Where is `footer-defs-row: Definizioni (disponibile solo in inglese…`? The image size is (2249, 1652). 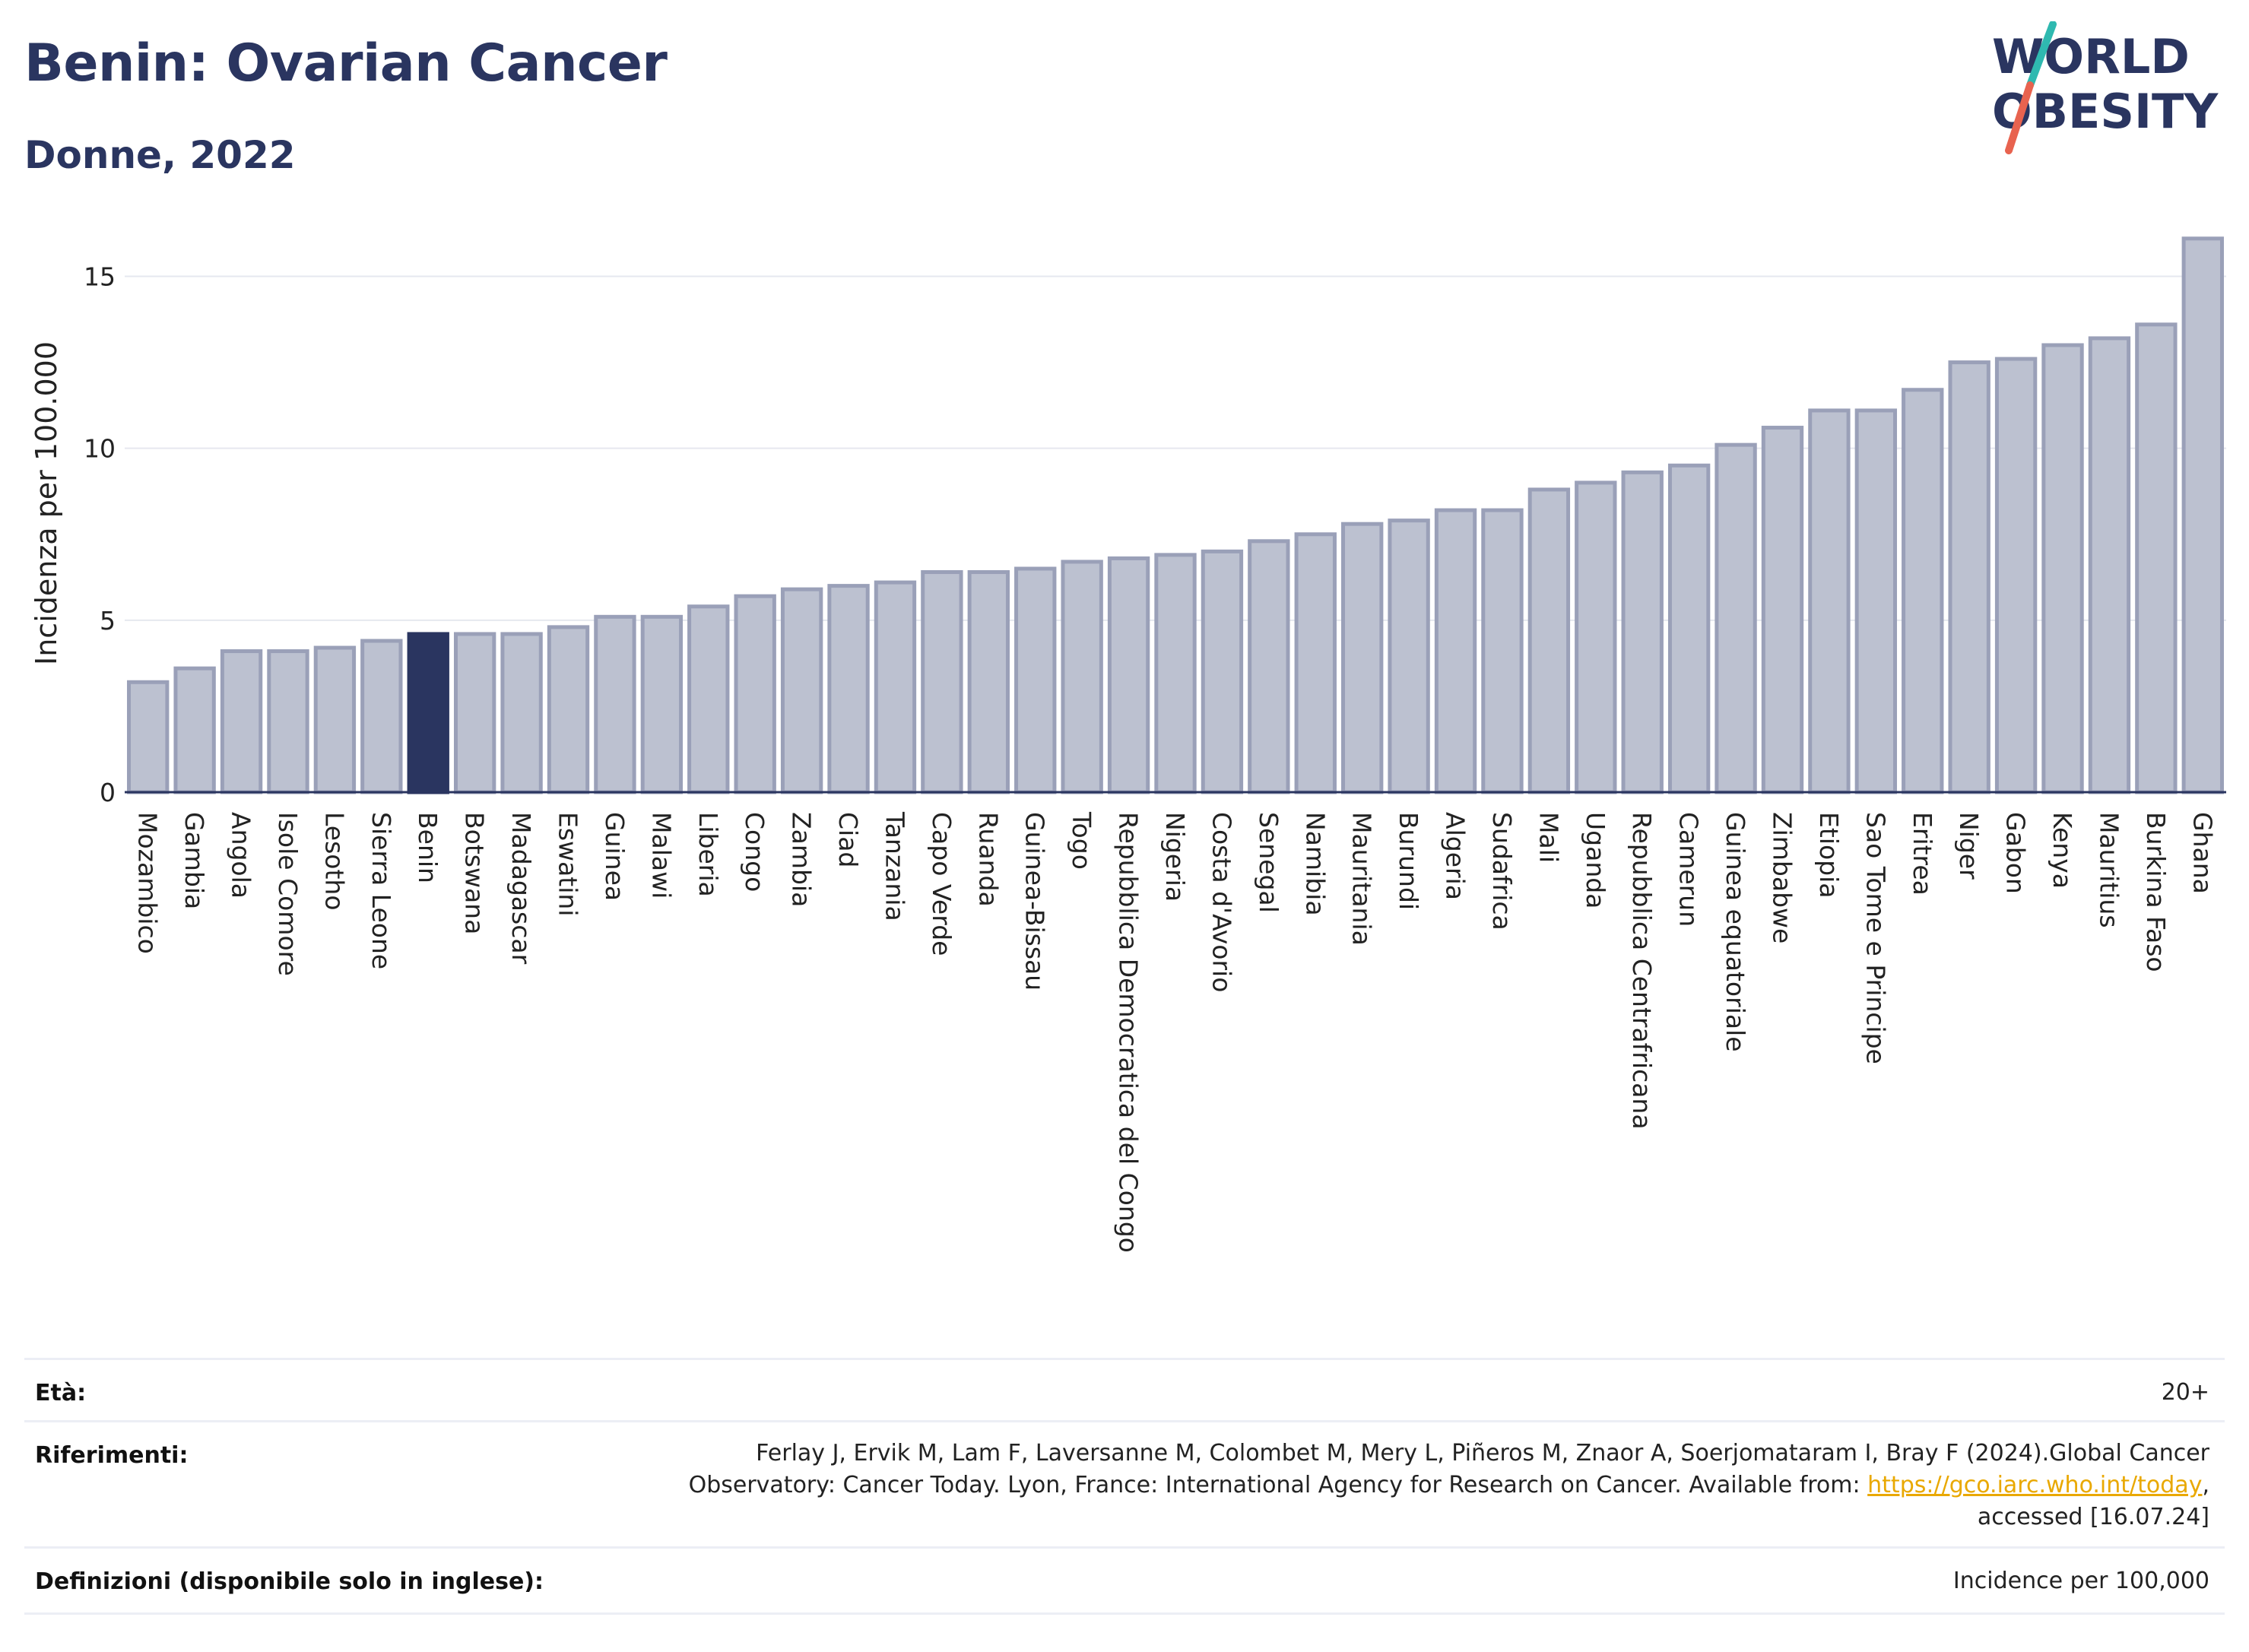 footer-defs-row: Definizioni (disponibile solo in inglese… is located at coordinates (1124, 1580).